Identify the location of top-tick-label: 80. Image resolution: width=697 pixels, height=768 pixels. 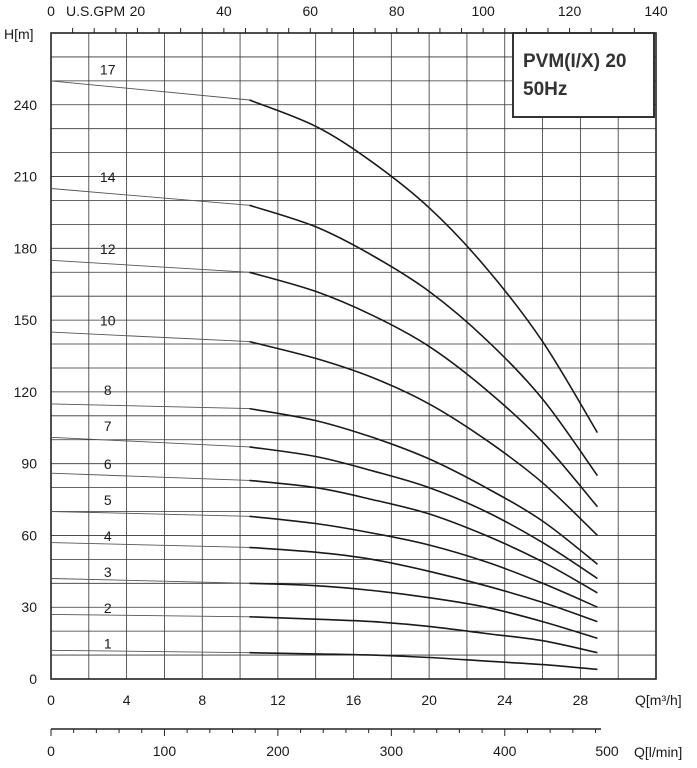
(397, 11).